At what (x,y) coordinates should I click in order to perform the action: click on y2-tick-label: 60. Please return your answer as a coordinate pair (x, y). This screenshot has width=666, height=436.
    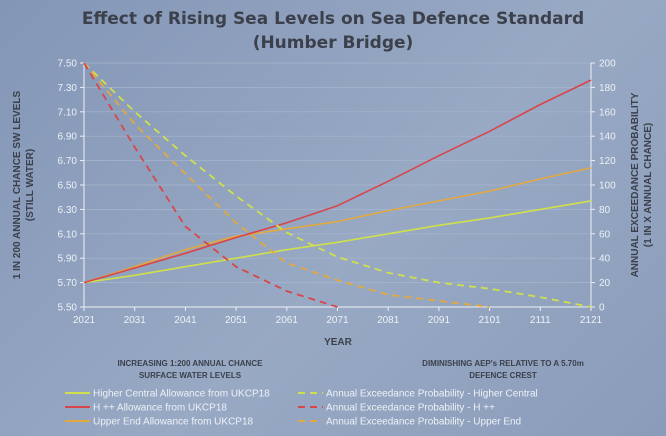
    Looking at the image, I should click on (605, 234).